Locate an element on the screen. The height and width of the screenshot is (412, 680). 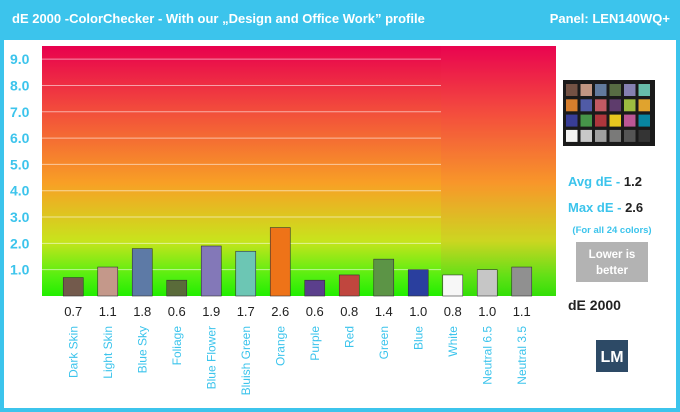
category-label: Light Skin is located at coordinates (108, 352).